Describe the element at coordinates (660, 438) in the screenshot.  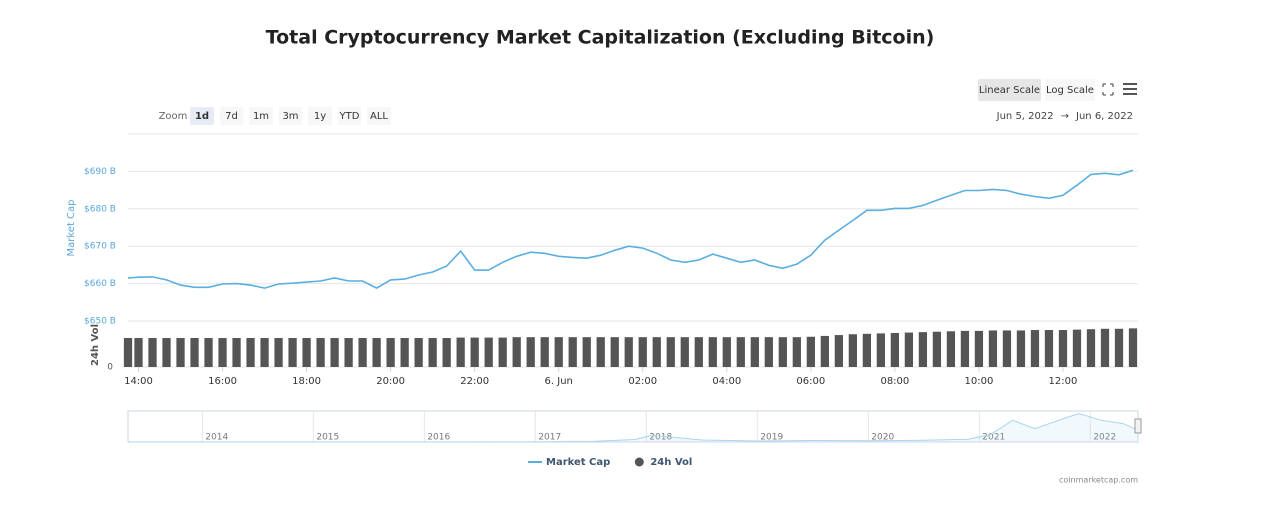
I see `navigator-tick-label: 2018` at that location.